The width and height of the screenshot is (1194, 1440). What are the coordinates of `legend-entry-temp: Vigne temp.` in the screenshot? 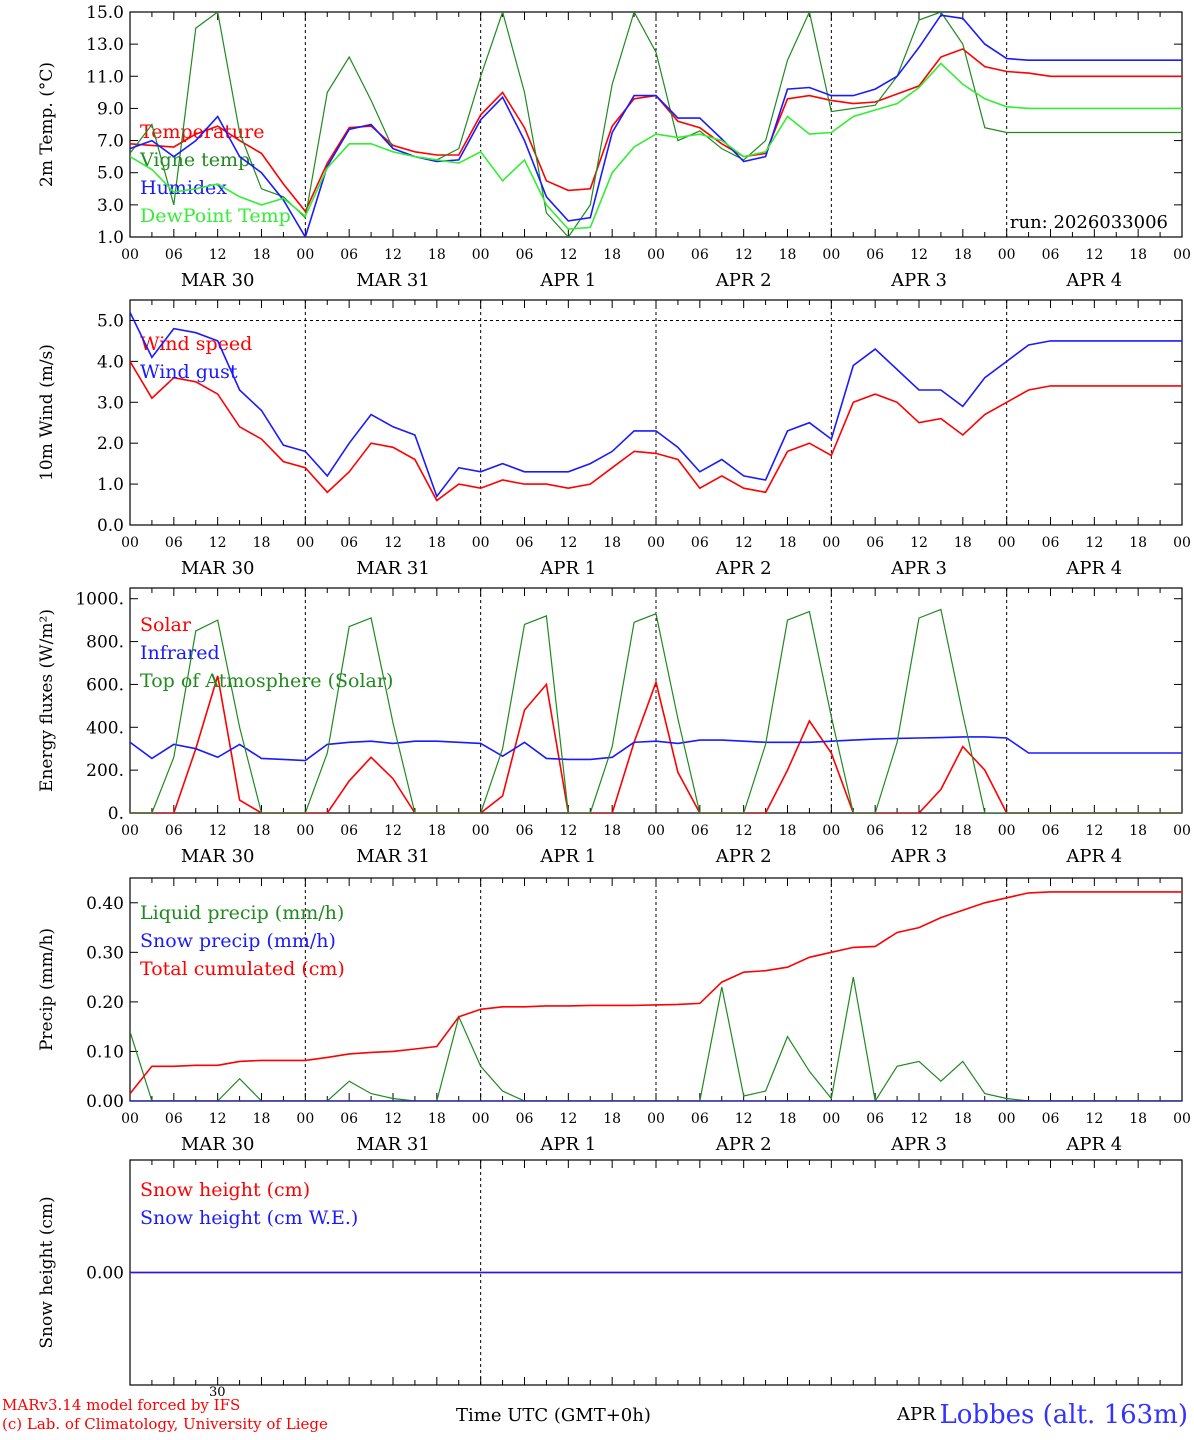 It's located at (197, 160).